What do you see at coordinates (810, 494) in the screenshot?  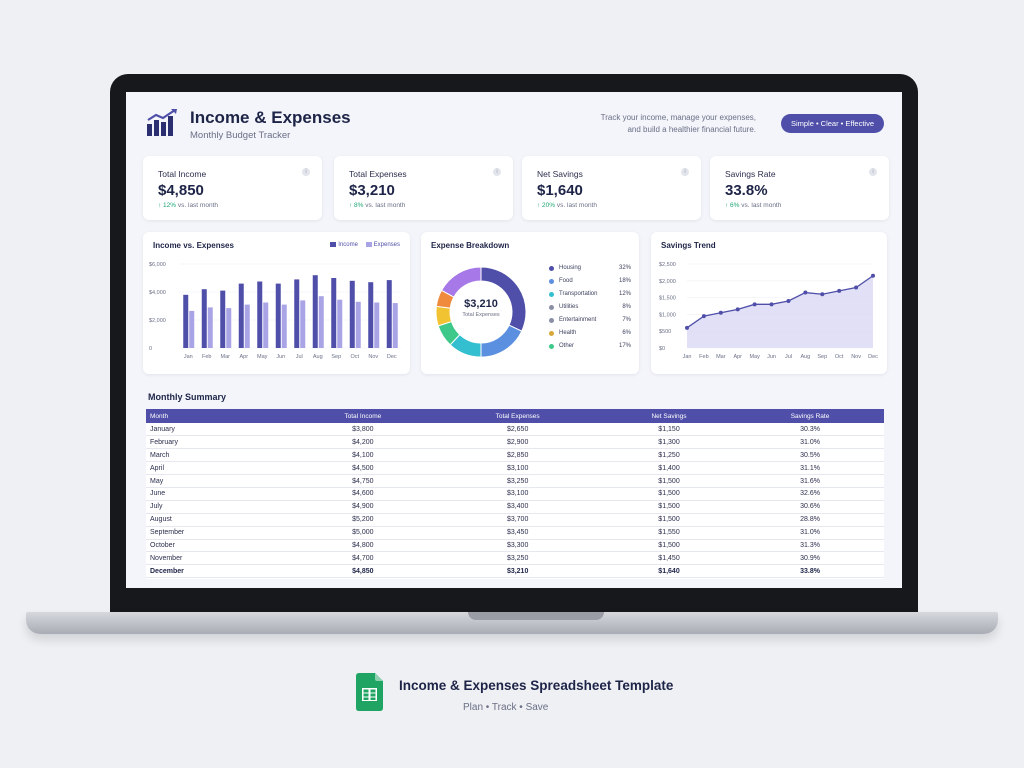 I see `table-cell: 32.6%` at bounding box center [810, 494].